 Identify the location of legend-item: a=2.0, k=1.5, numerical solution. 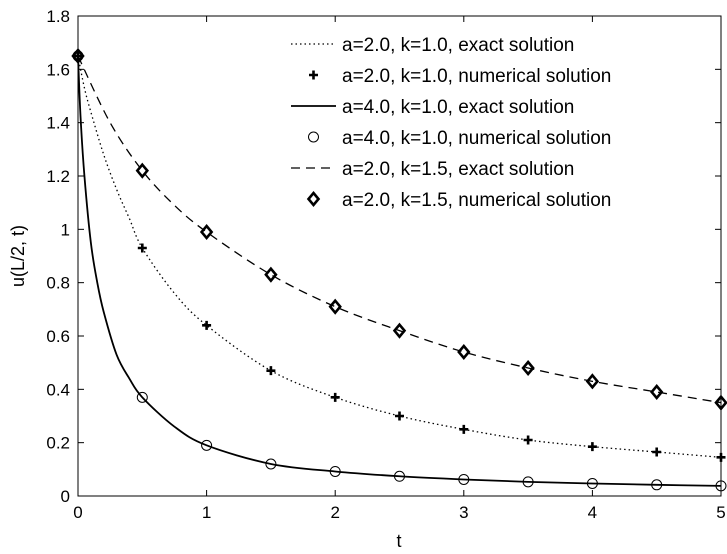
(458, 200).